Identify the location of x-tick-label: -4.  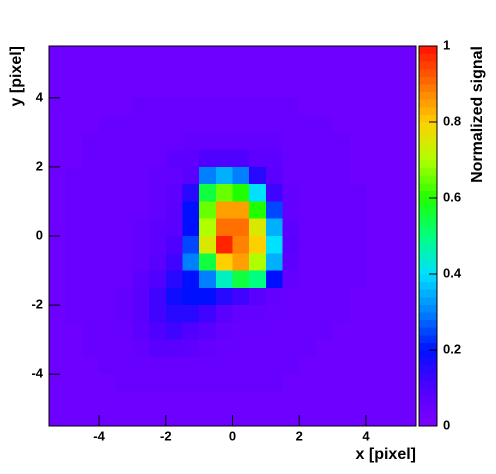
(99, 435).